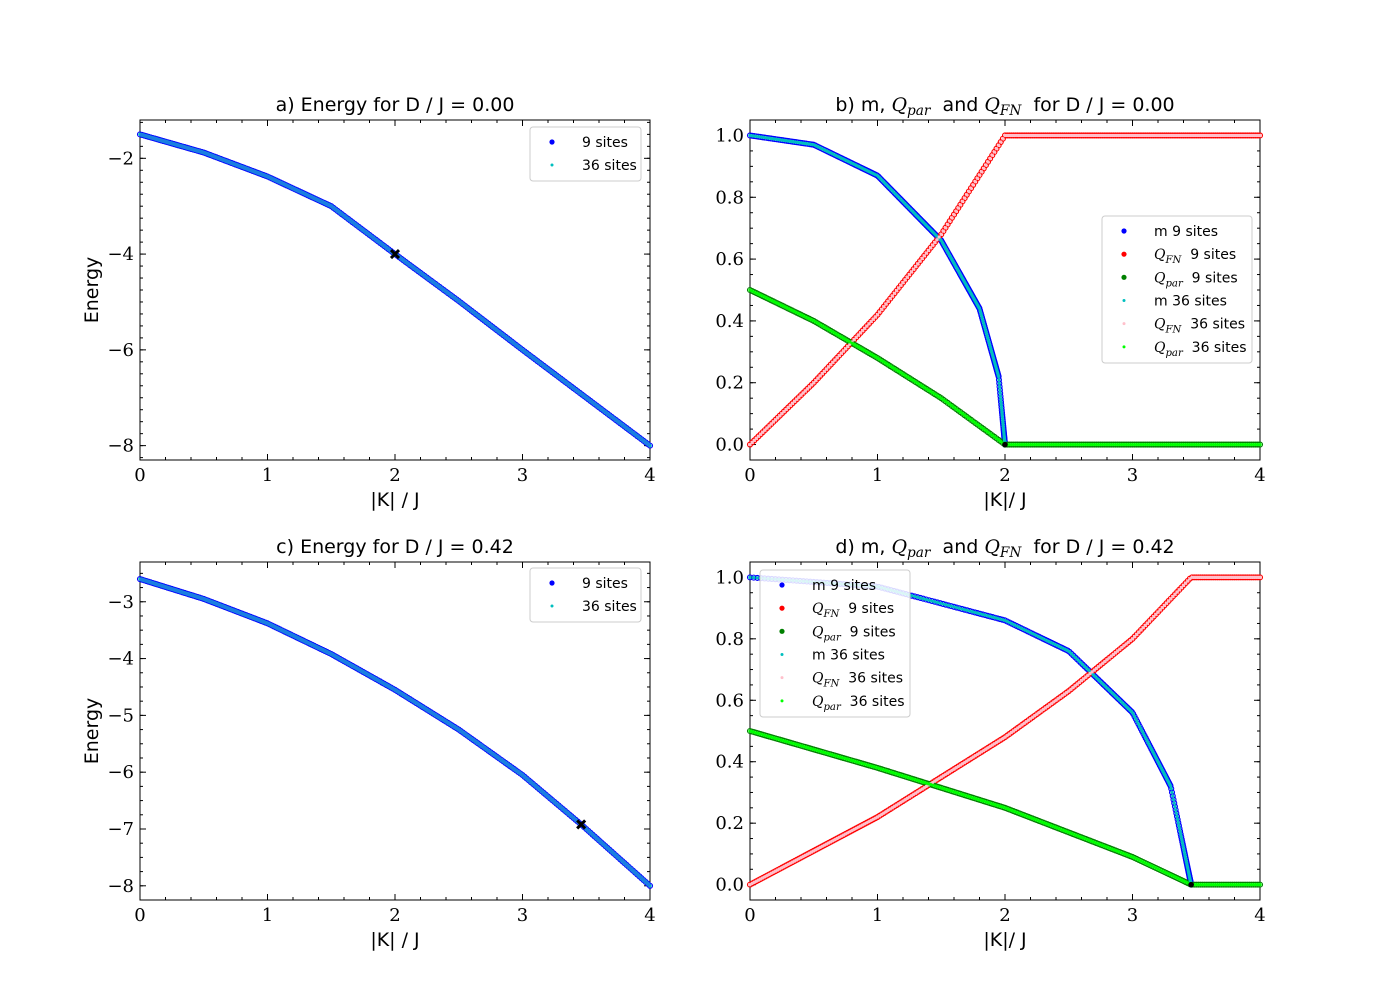  I want to click on y-tick-label: 0.4, so click(729, 321).